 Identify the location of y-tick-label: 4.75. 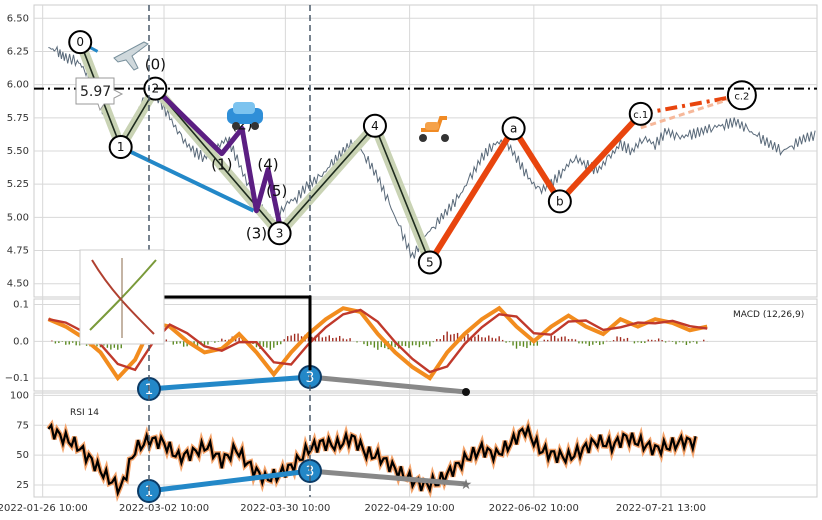
(18, 251).